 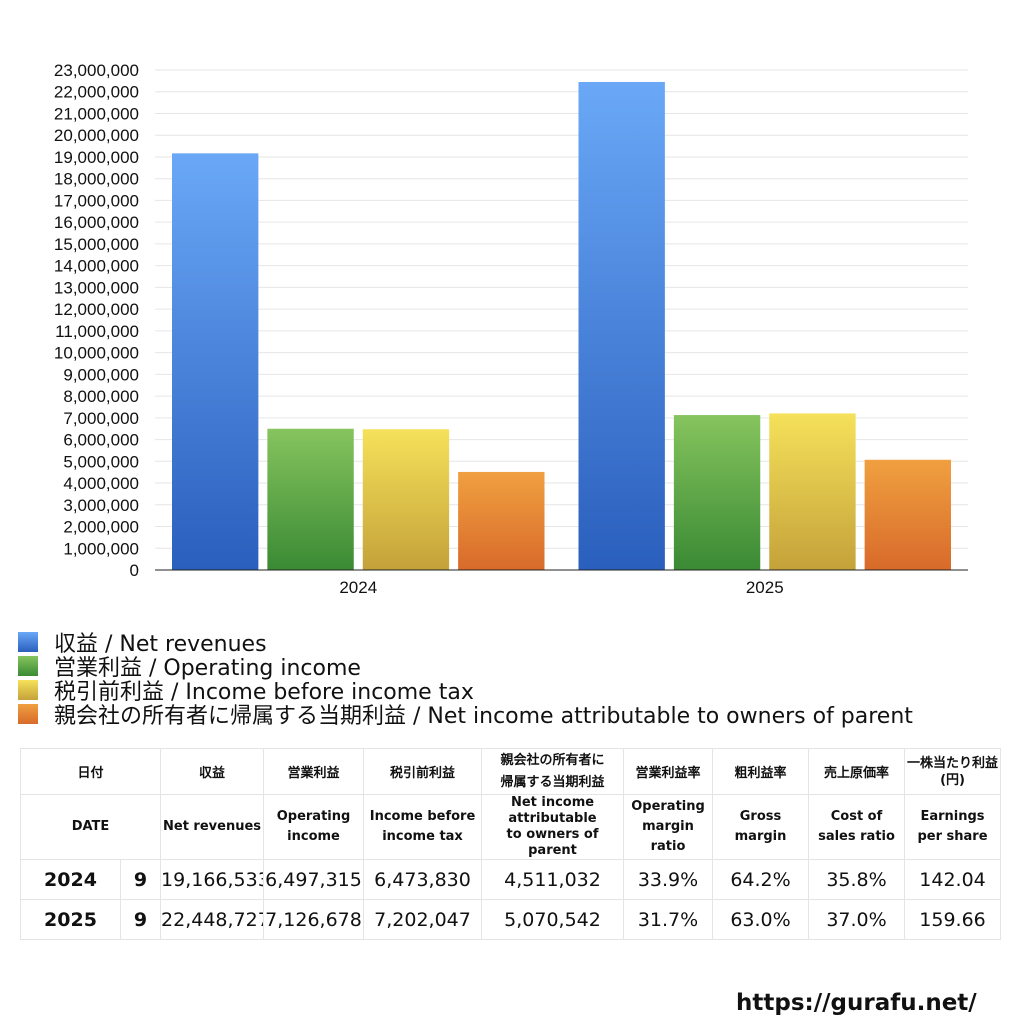 I want to click on y-tick-label: 0, so click(x=134, y=570).